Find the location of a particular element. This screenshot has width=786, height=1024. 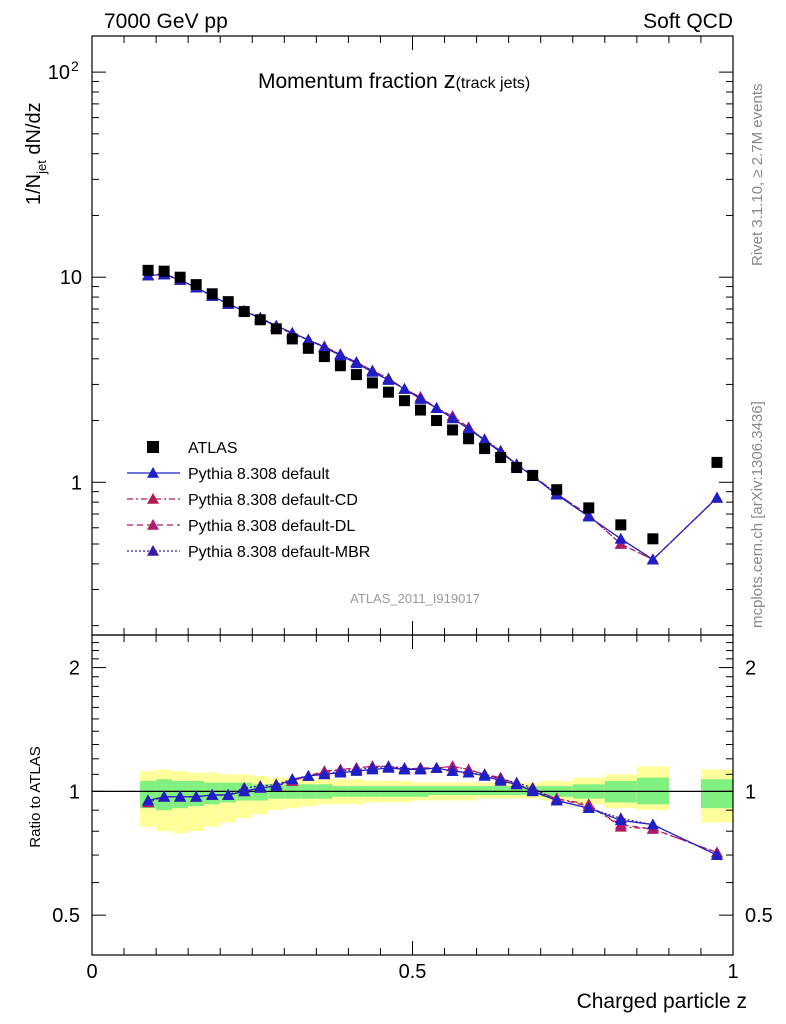

main-ylabel-prefix: 1/N is located at coordinates (34, 189).